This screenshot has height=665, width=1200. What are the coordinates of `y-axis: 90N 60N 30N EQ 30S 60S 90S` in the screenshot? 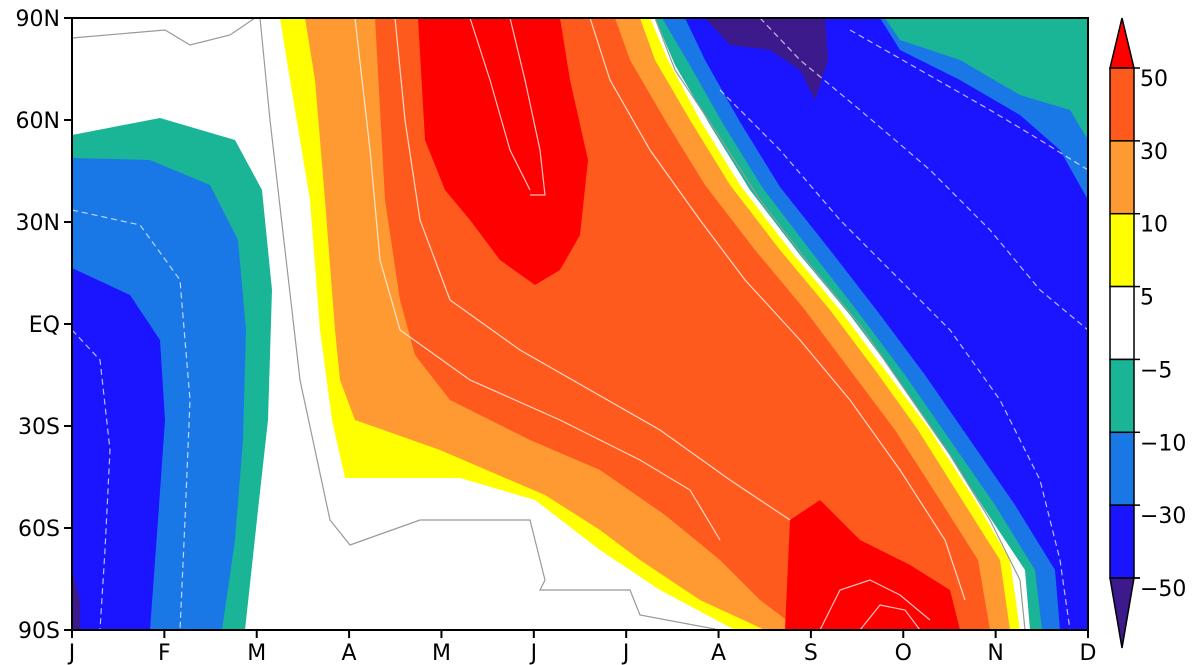 It's located at (44, 325).